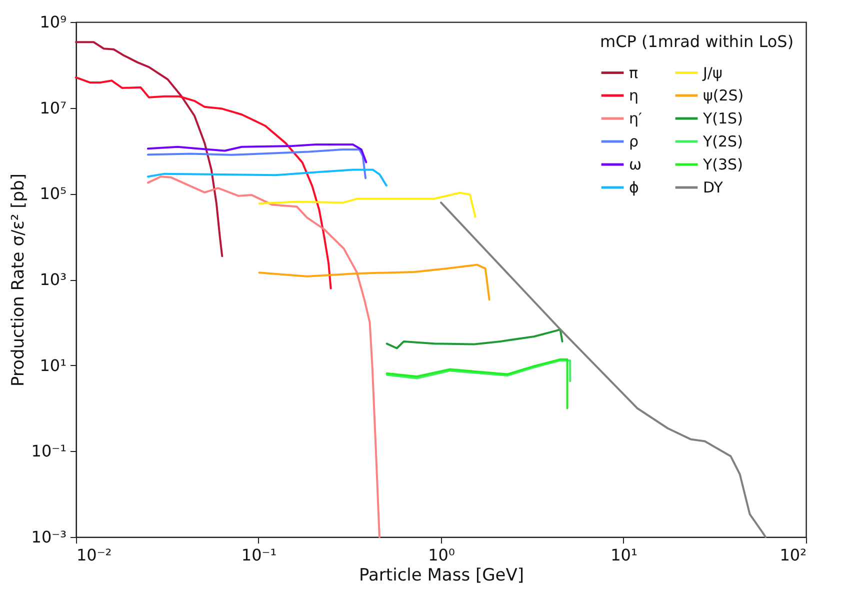 The width and height of the screenshot is (858, 601). What do you see at coordinates (441, 576) in the screenshot?
I see `x-axis-title: Particle Mass [GeV]` at bounding box center [441, 576].